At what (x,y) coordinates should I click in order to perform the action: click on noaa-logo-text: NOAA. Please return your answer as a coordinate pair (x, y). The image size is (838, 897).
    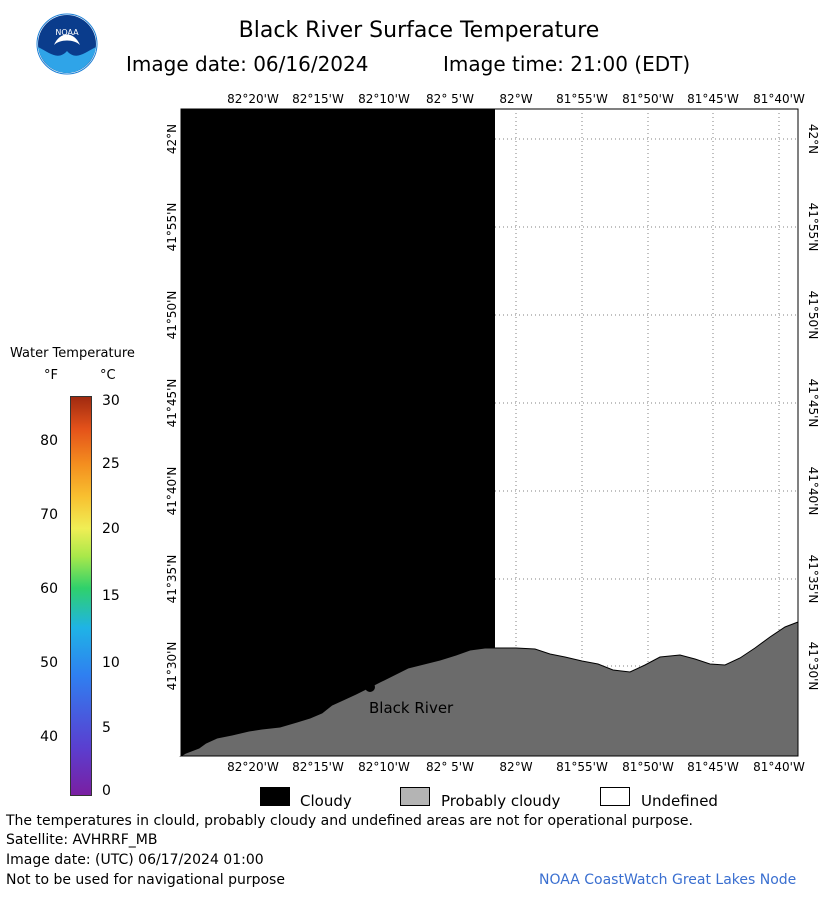
    Looking at the image, I should click on (67, 32).